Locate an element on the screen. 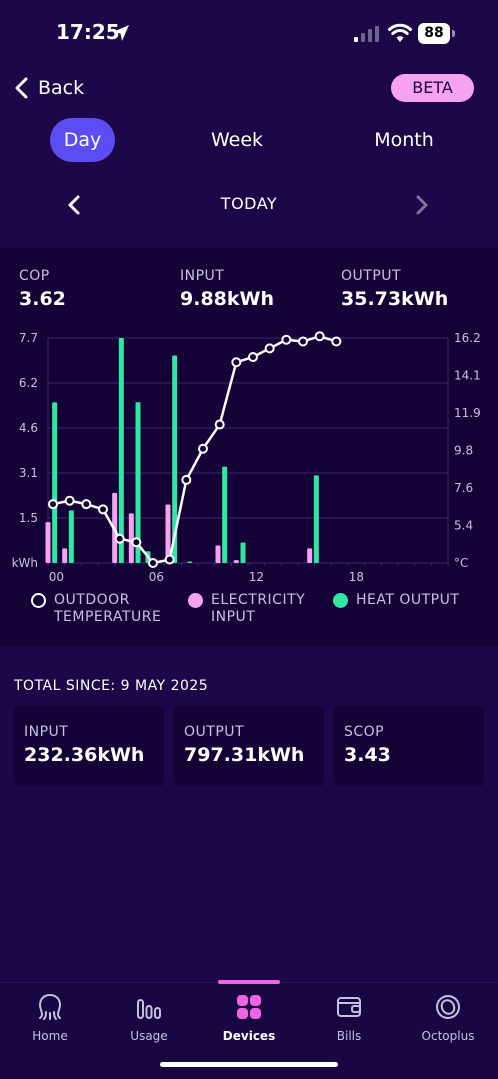  bar-chart-icon is located at coordinates (149, 1009).